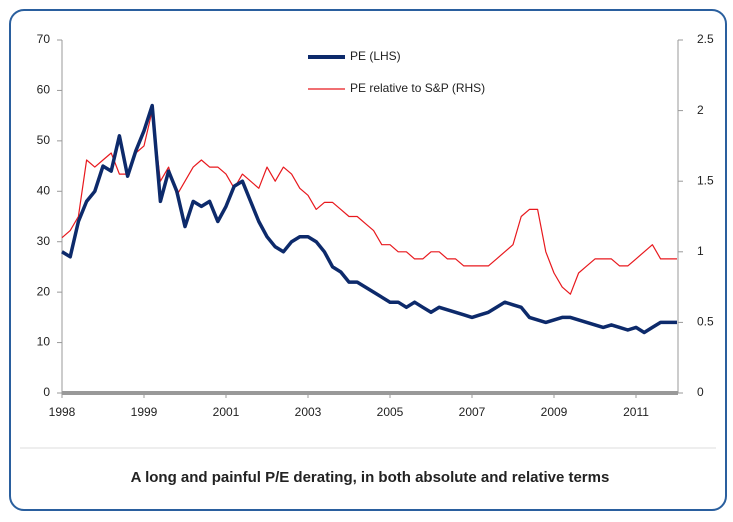 This screenshot has width=733, height=522. What do you see at coordinates (472, 412) in the screenshot?
I see `x-tick-label: 2007` at bounding box center [472, 412].